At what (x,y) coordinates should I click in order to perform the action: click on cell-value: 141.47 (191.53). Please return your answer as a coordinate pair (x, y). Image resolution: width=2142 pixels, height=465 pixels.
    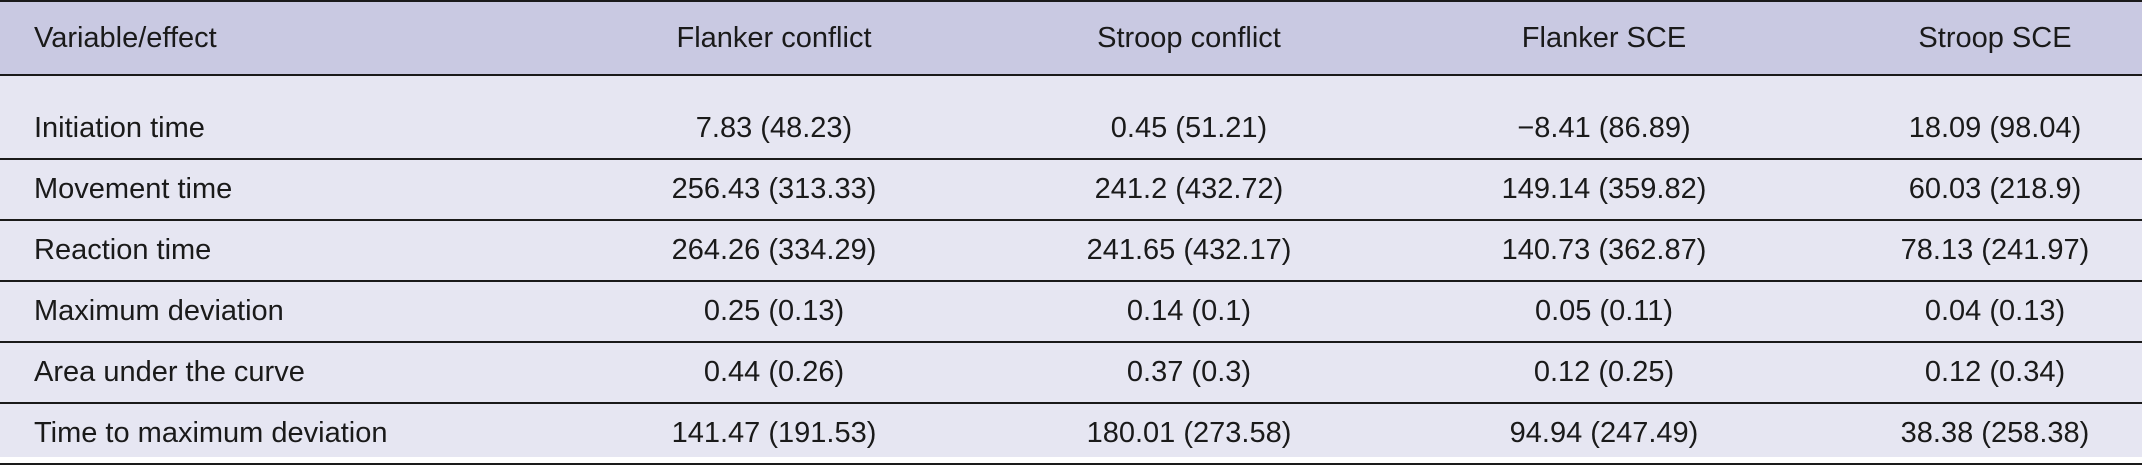
    Looking at the image, I should click on (774, 434).